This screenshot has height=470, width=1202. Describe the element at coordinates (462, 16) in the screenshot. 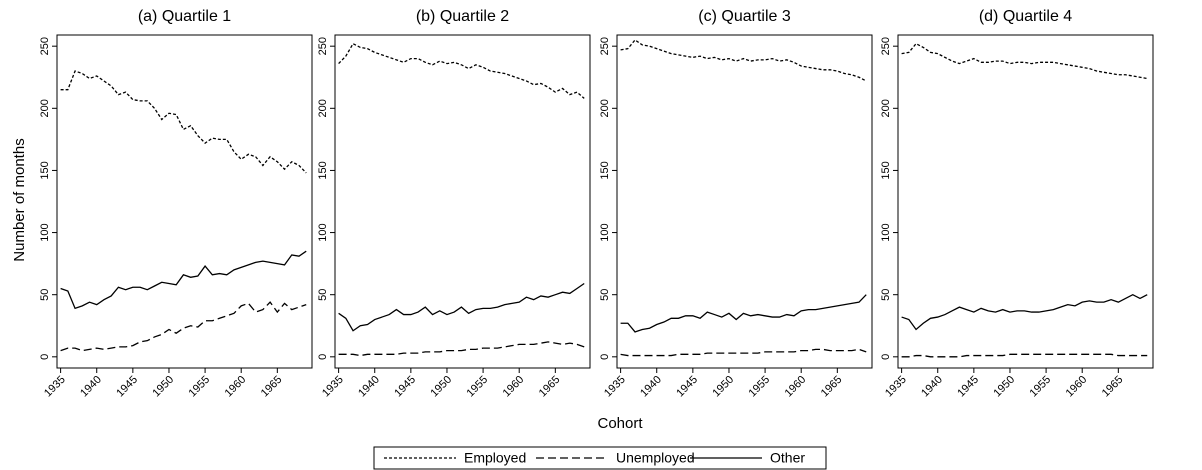

I see `panel-title: (b) Quartile 2` at that location.